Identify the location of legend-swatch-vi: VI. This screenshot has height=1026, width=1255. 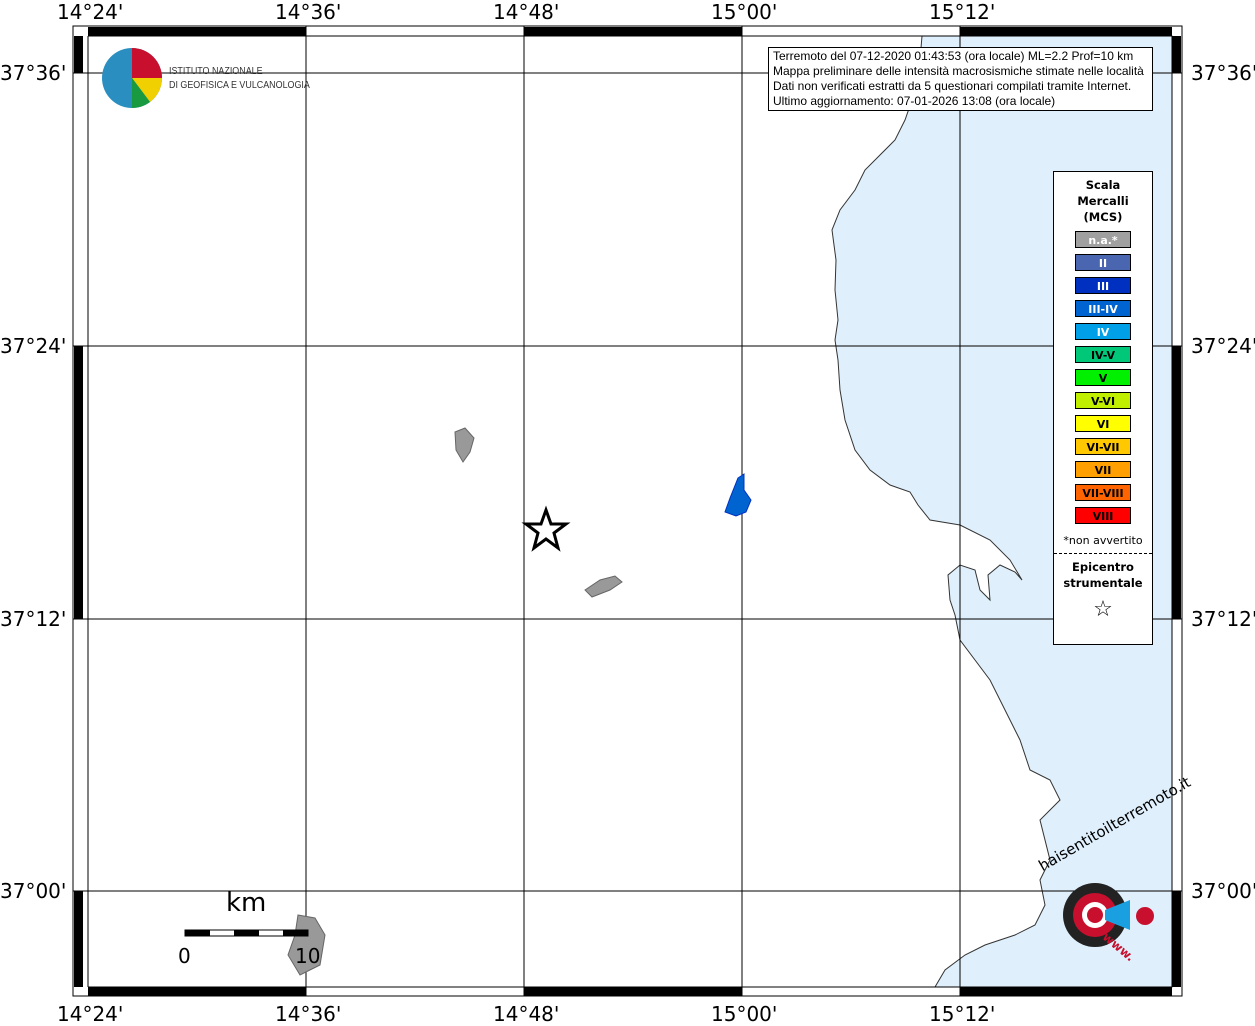
(1103, 423).